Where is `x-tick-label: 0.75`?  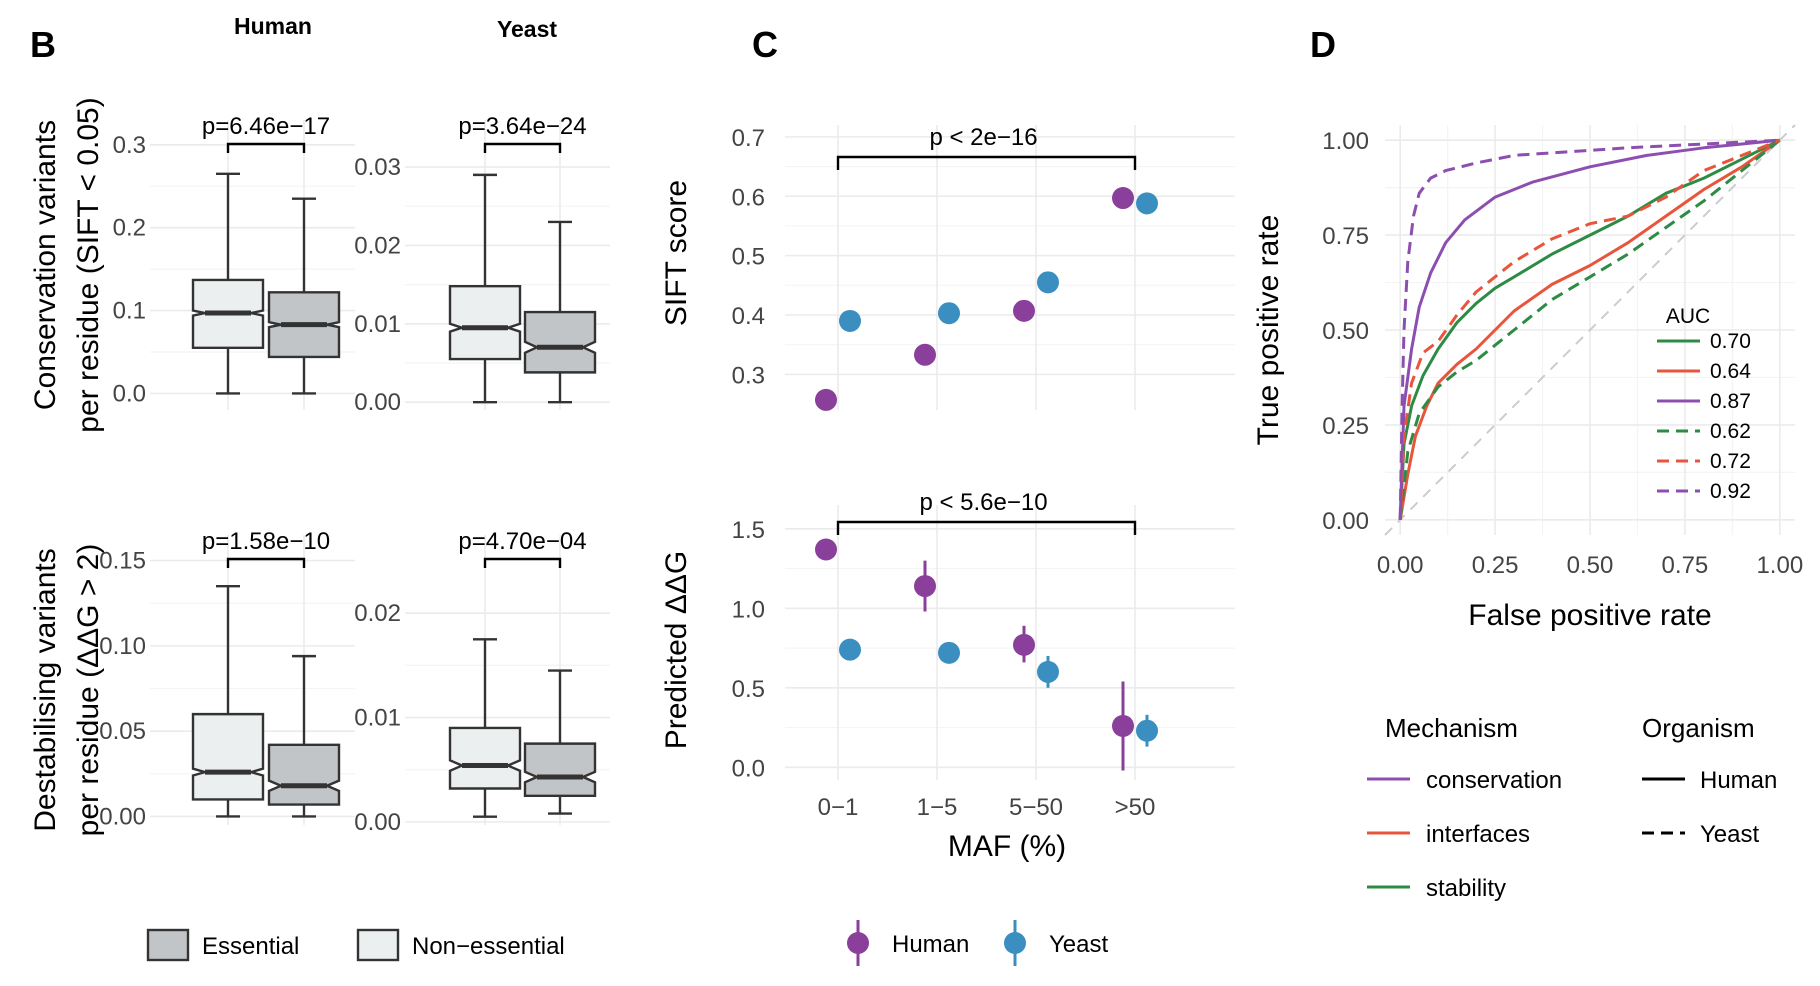 x-tick-label: 0.75 is located at coordinates (1685, 565).